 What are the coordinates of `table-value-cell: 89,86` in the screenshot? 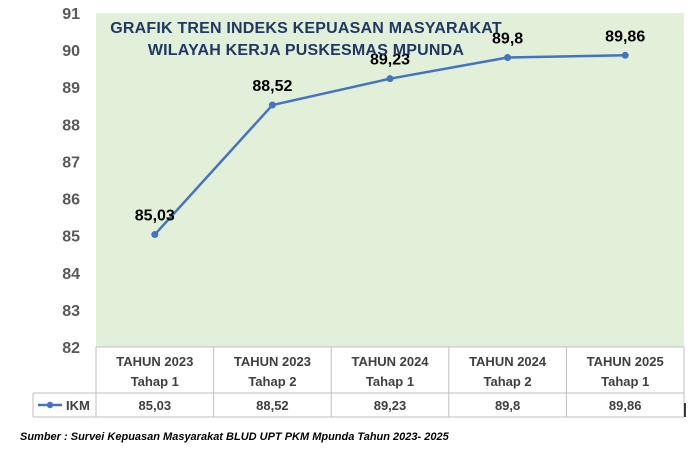 It's located at (625, 405).